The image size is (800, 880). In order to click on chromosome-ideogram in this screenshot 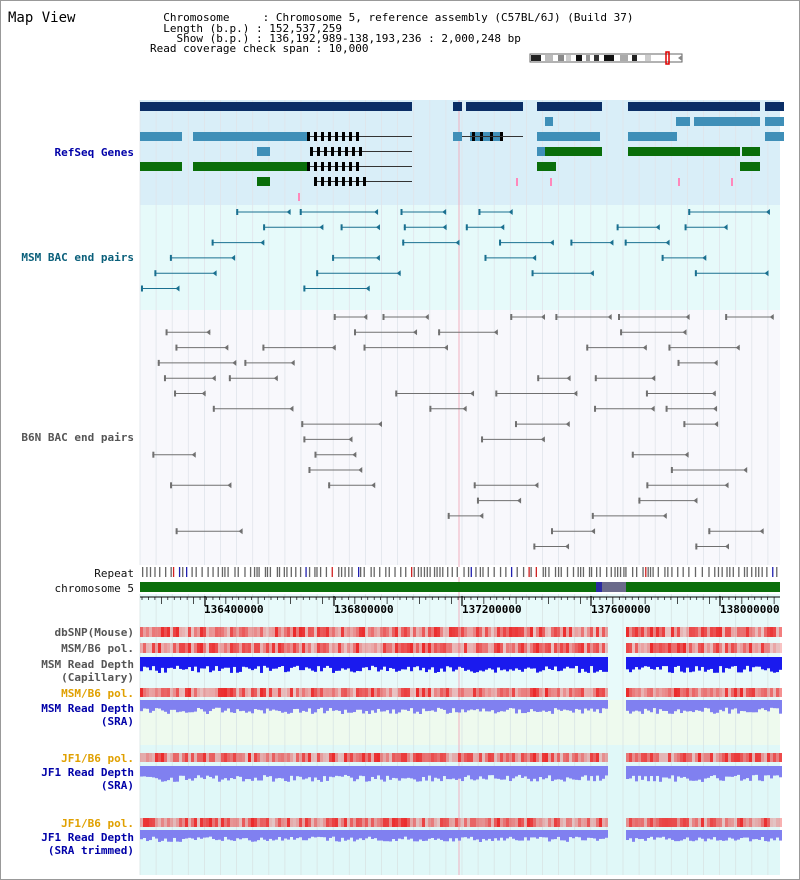, I will do `click(606, 58)`.